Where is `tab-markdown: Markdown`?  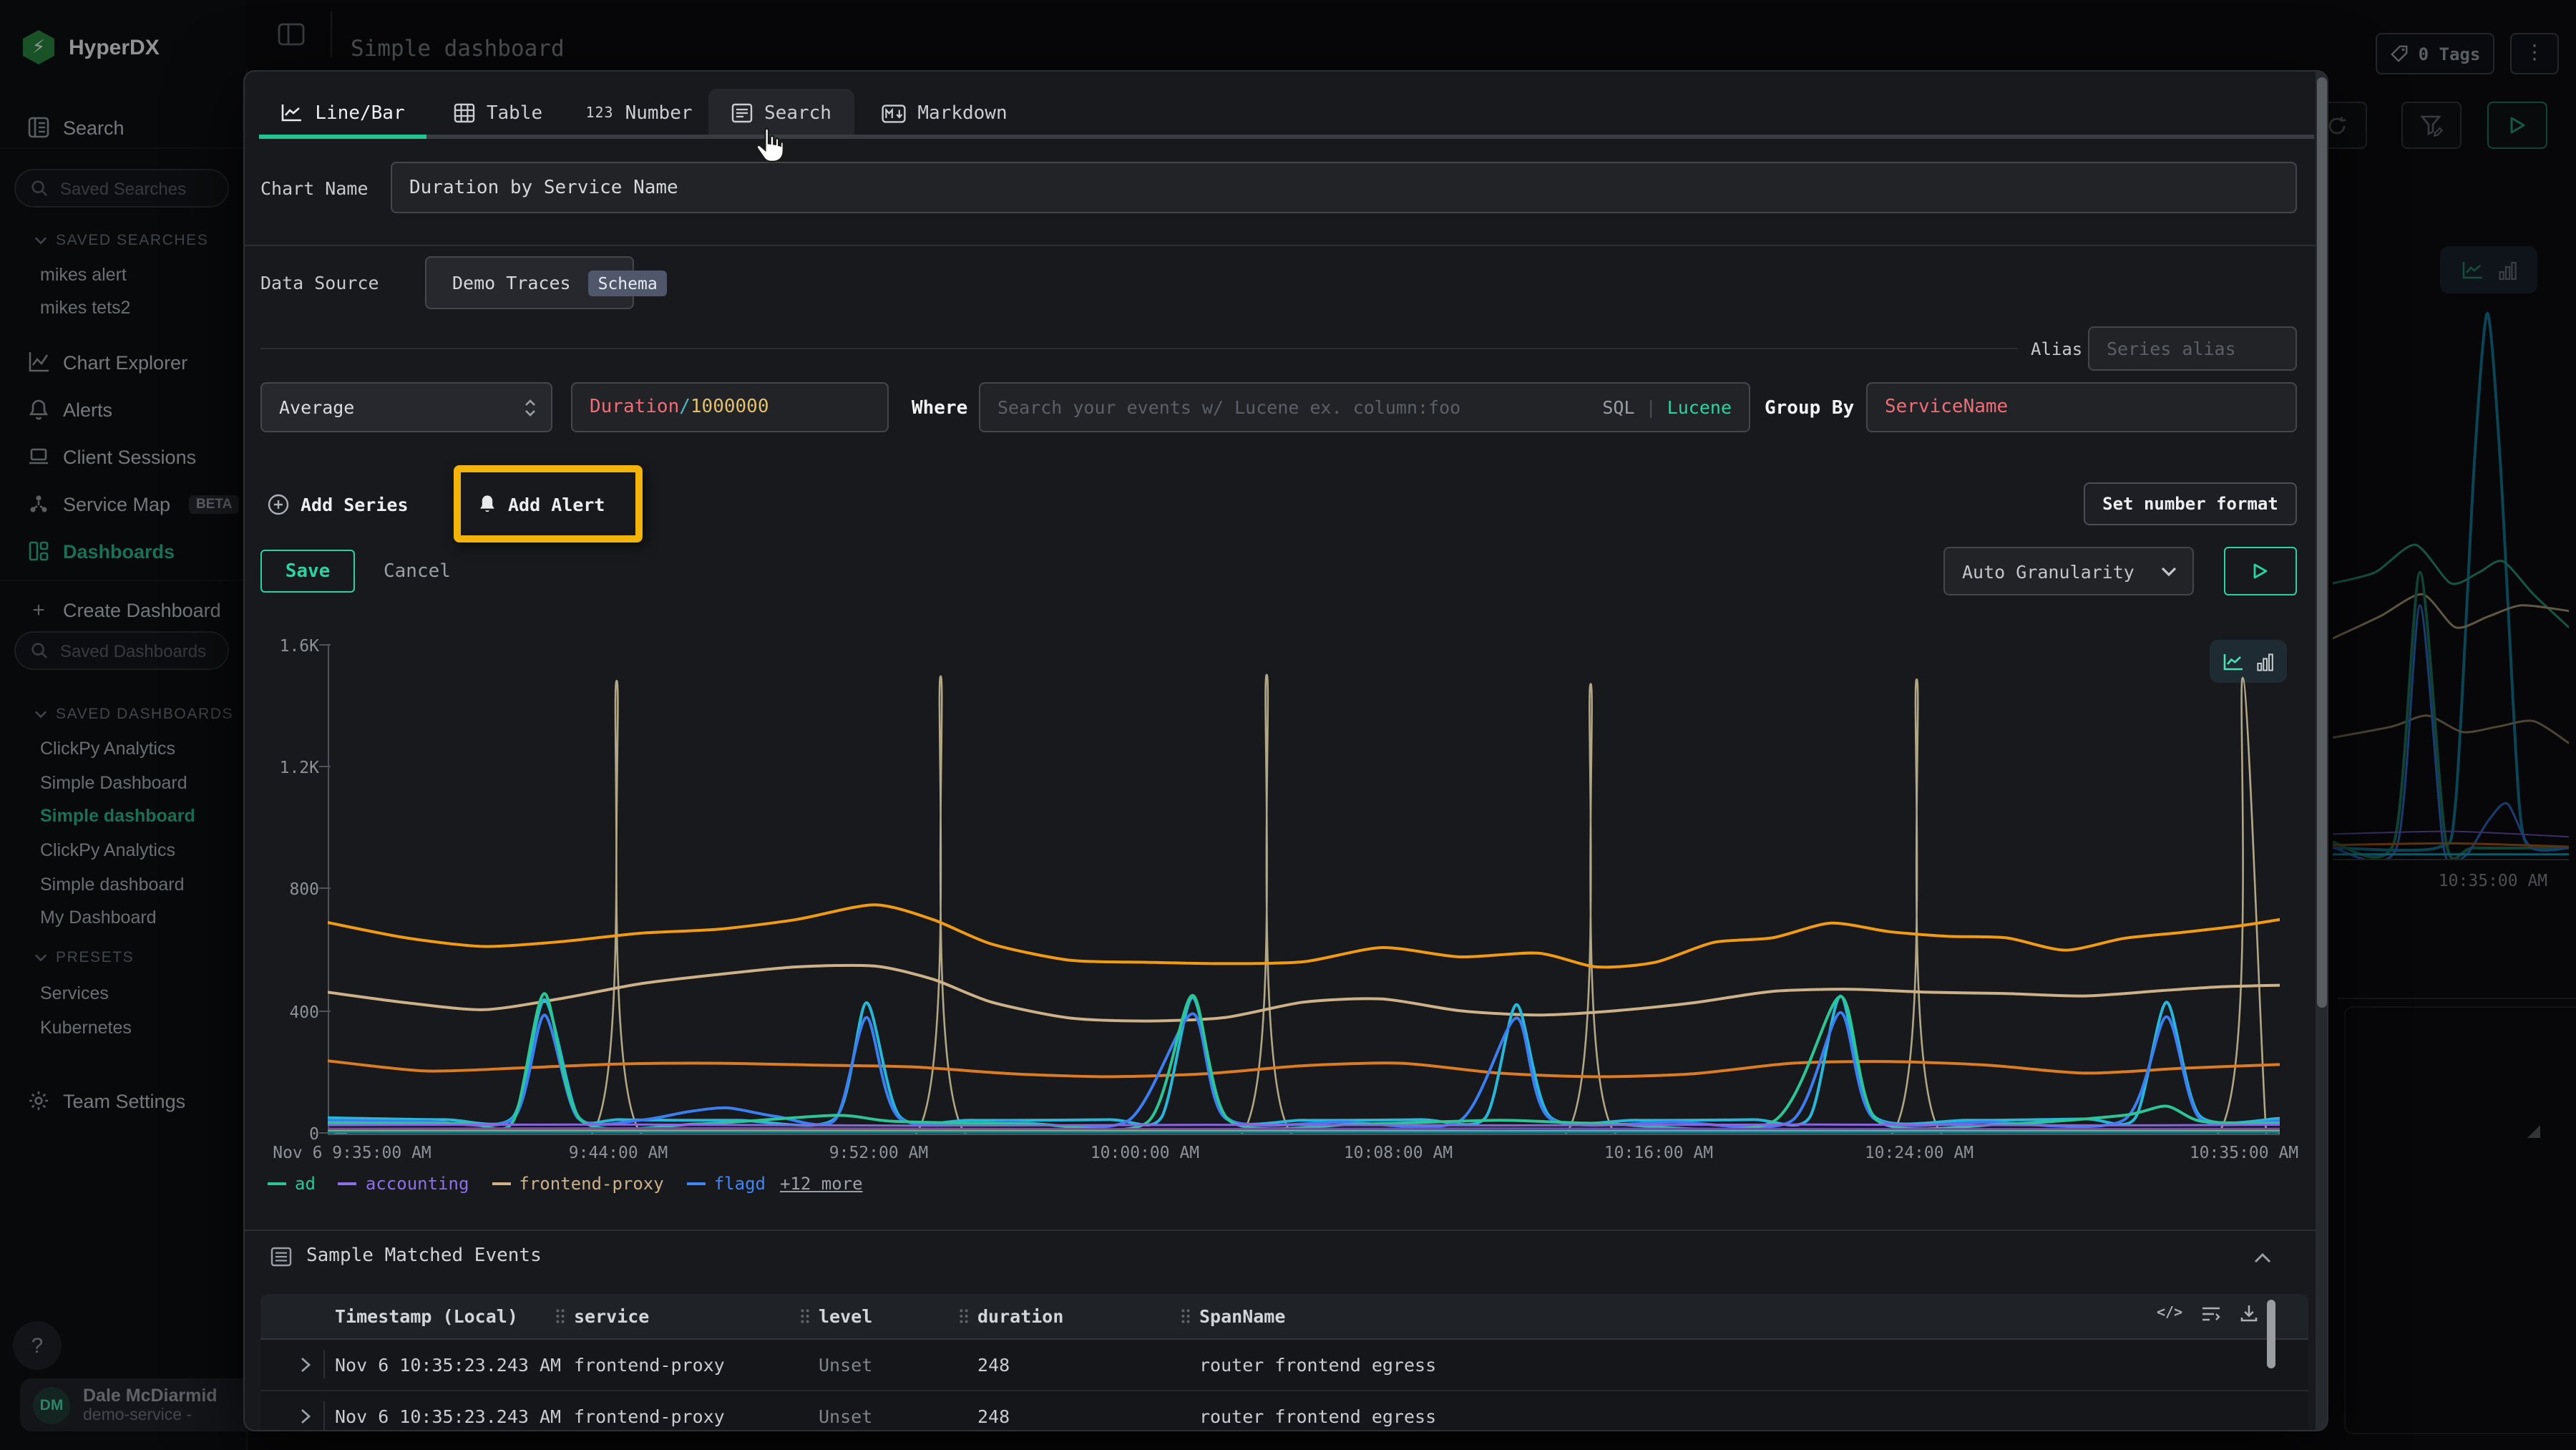
tab-markdown: Markdown is located at coordinates (944, 113).